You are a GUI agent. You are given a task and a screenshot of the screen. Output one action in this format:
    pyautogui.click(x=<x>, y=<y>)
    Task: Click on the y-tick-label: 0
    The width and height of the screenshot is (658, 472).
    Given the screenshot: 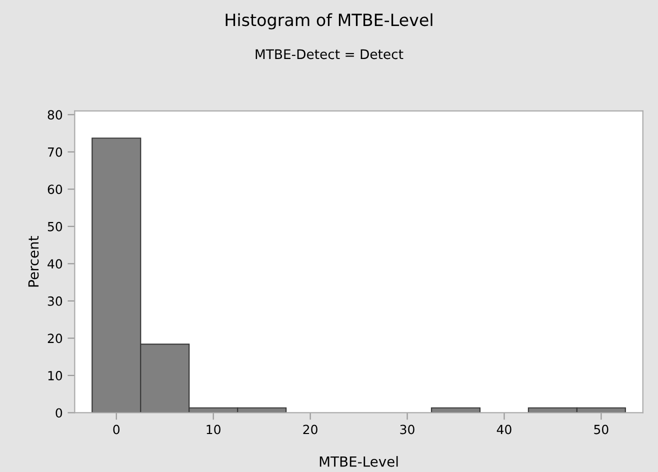 What is the action you would take?
    pyautogui.click(x=59, y=413)
    